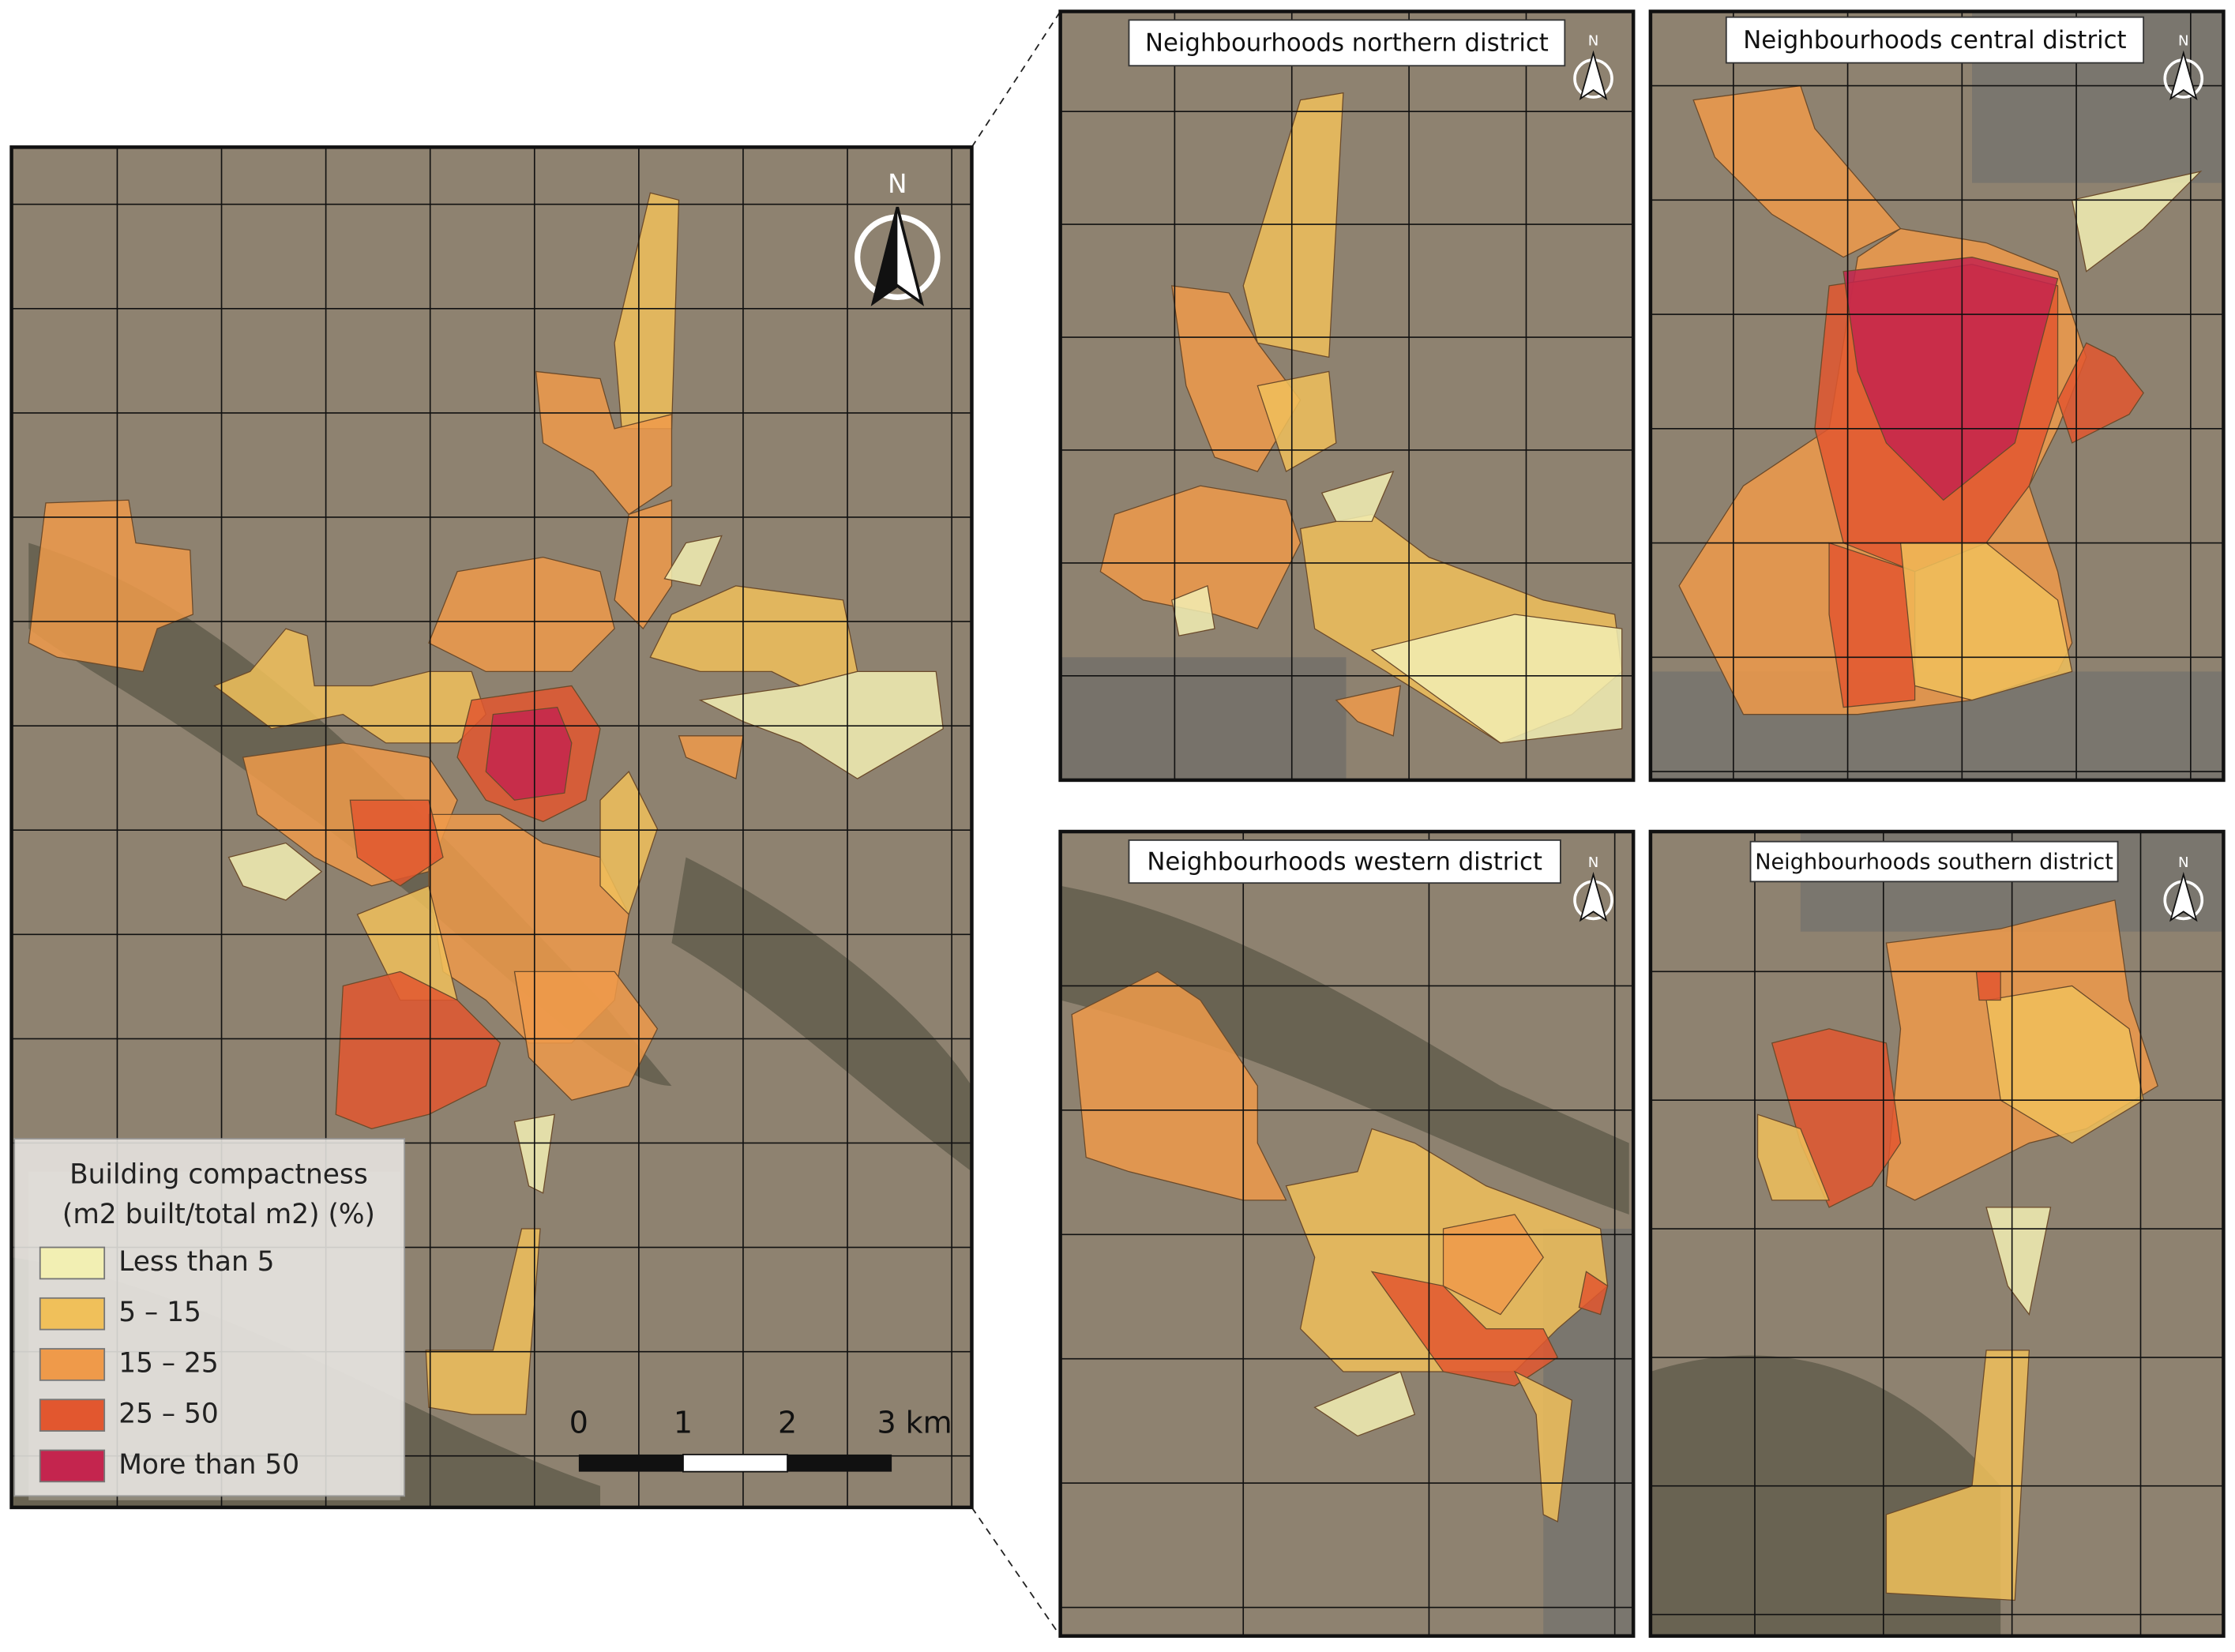 This screenshot has width=2235, height=1652. Describe the element at coordinates (196, 1262) in the screenshot. I see `legend-label: Less than 5` at that location.